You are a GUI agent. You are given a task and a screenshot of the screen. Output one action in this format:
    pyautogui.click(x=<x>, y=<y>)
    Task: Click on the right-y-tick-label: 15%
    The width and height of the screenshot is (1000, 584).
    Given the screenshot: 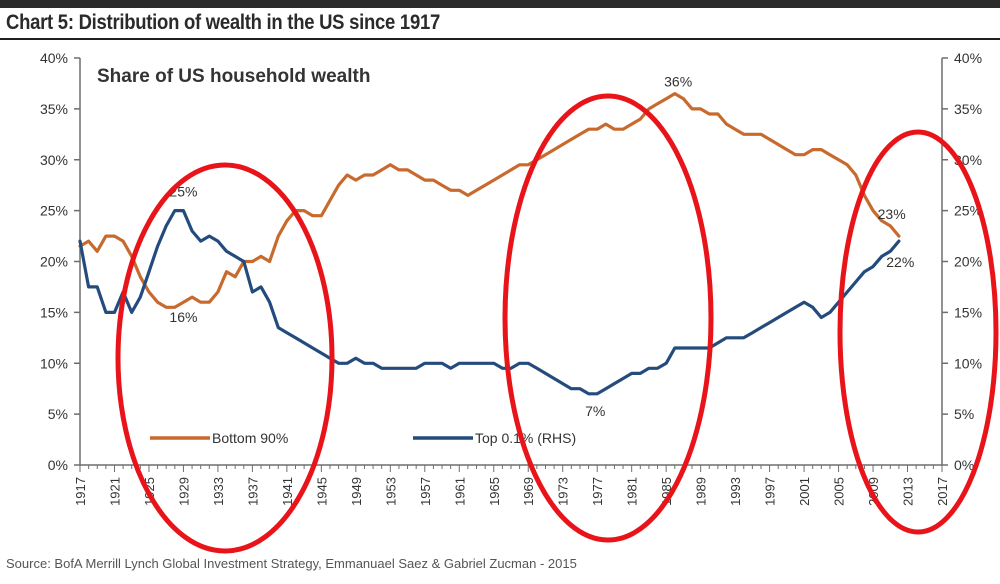 What is the action you would take?
    pyautogui.click(x=968, y=312)
    